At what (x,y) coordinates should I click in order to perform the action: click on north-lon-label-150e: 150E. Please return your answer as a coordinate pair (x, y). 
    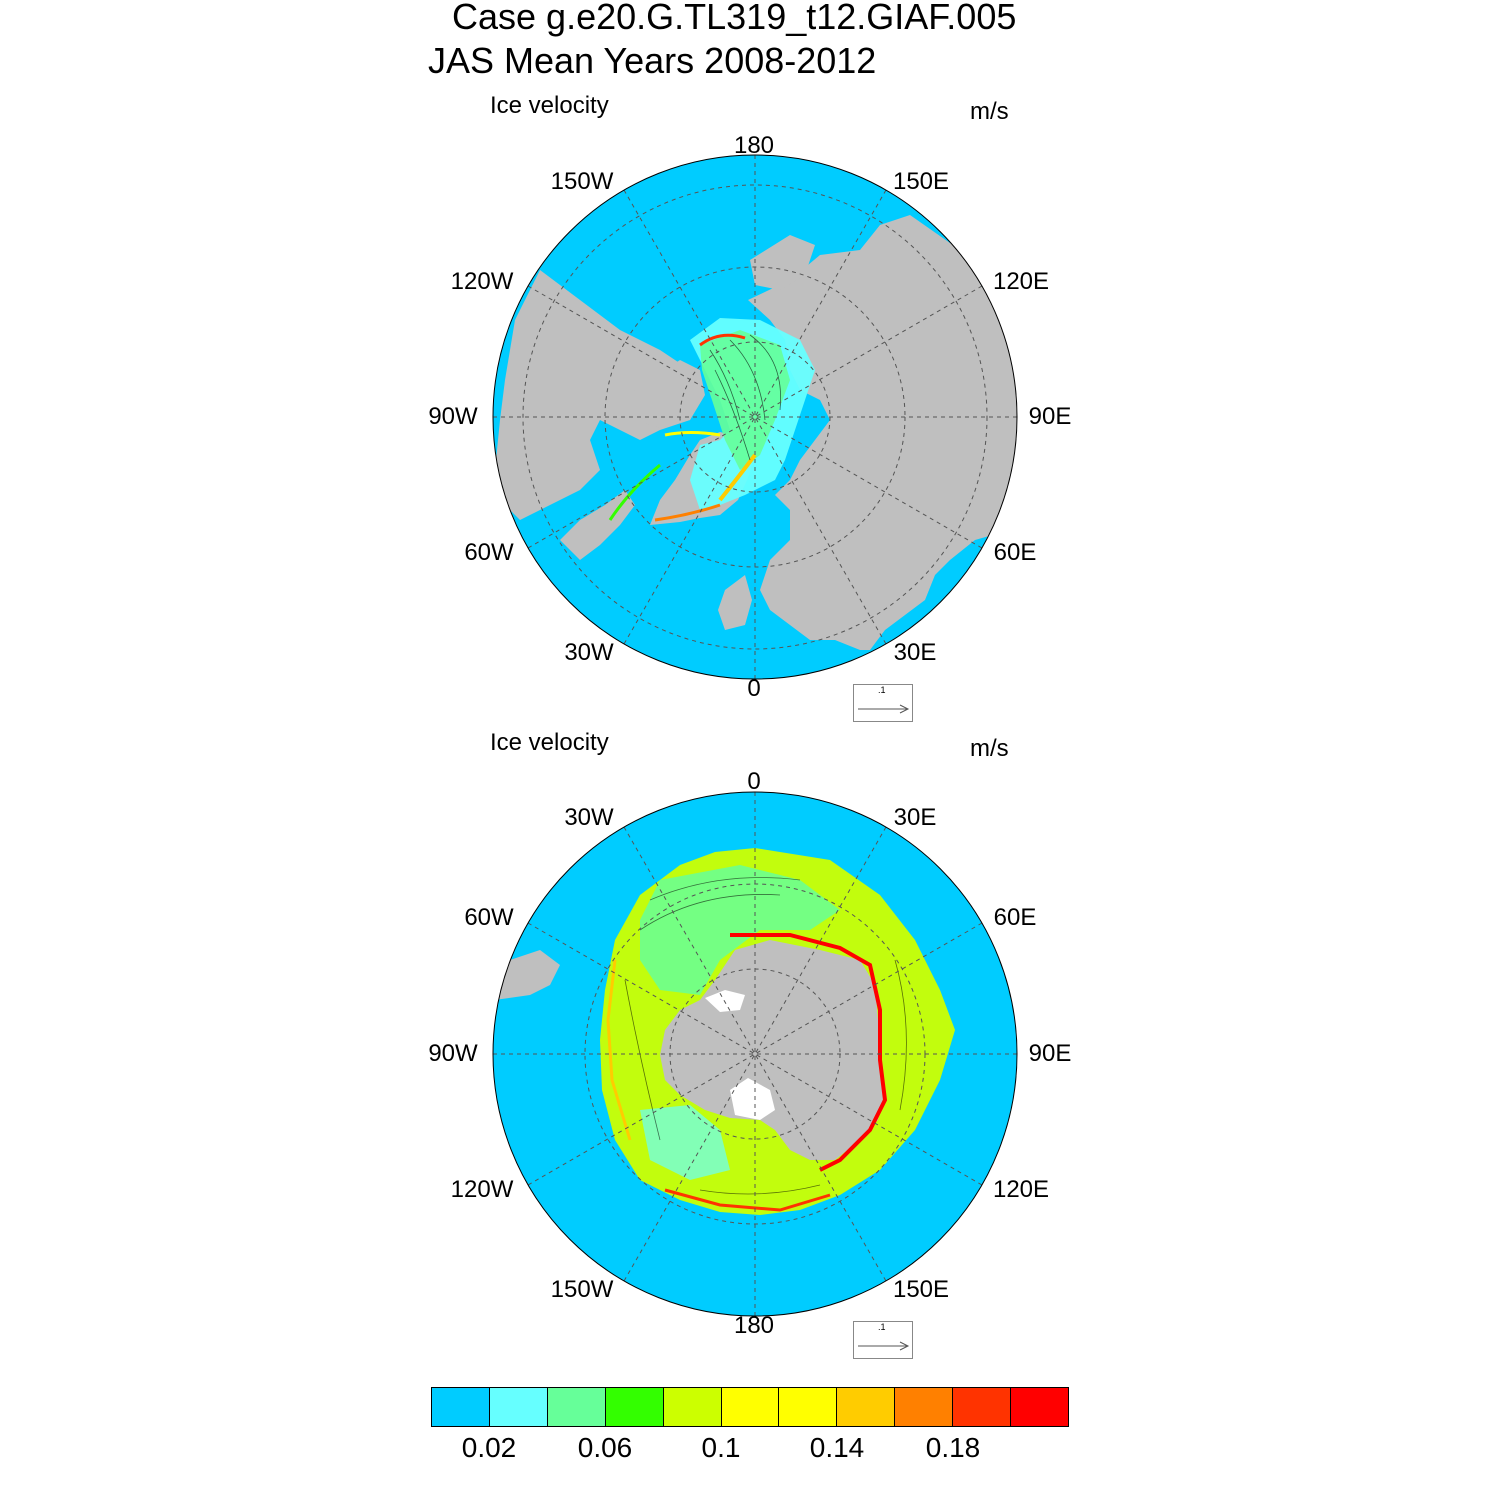
    Looking at the image, I should click on (921, 181).